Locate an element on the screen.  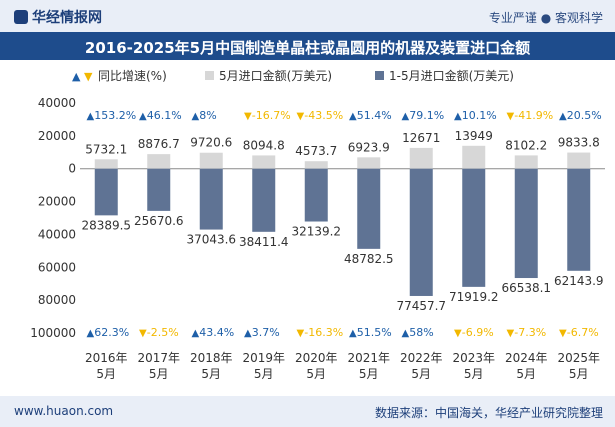
footer: www.huaon.com 数据来源：中国海关，华经产业研究院整理 is located at coordinates (307, 411).